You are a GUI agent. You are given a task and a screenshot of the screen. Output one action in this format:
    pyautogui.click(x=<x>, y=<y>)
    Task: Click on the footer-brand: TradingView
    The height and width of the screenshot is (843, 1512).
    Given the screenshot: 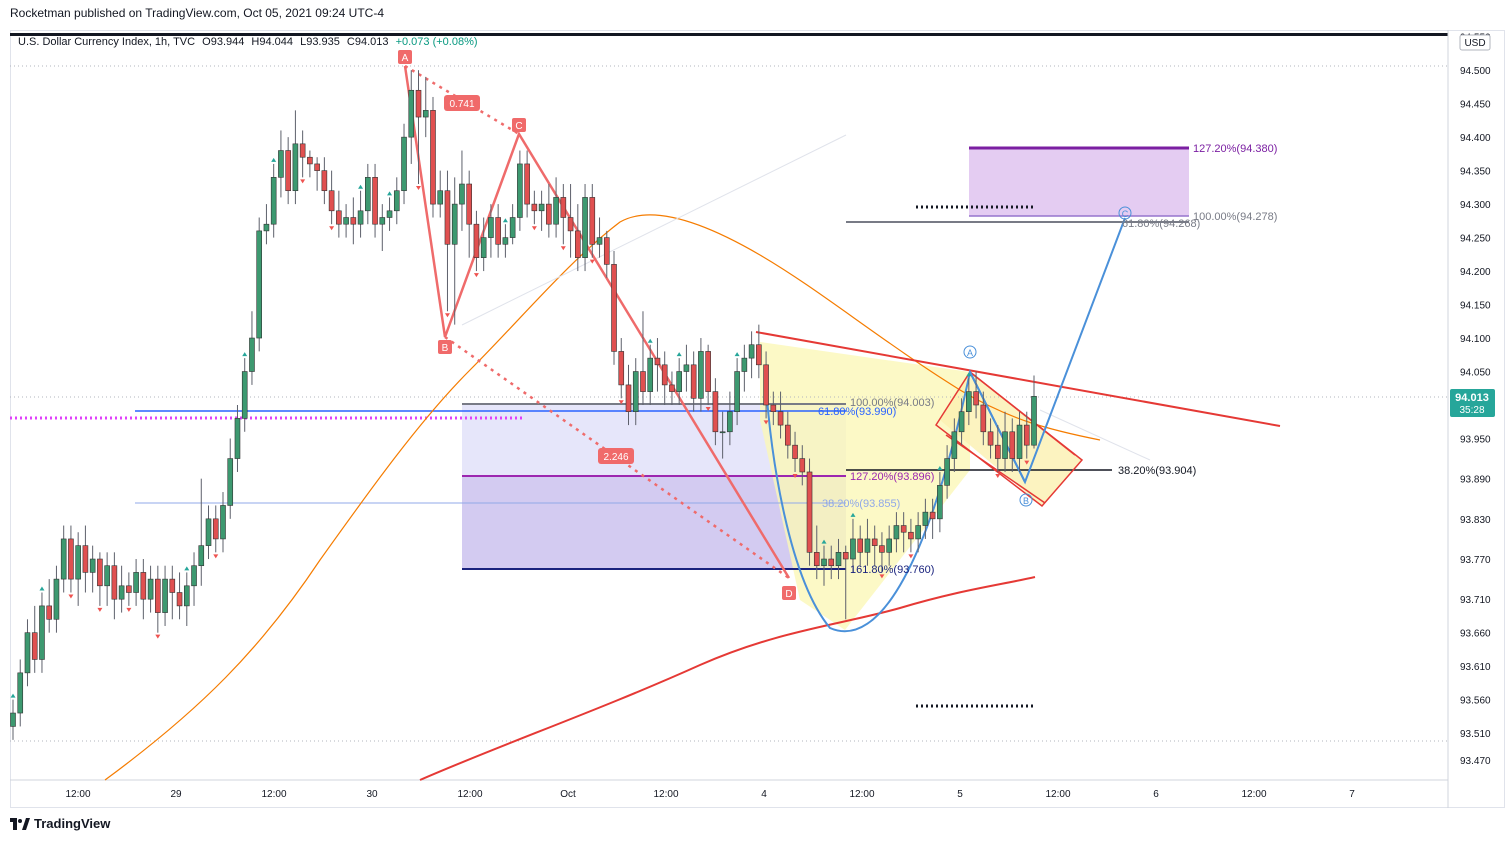 What is the action you would take?
    pyautogui.click(x=72, y=823)
    